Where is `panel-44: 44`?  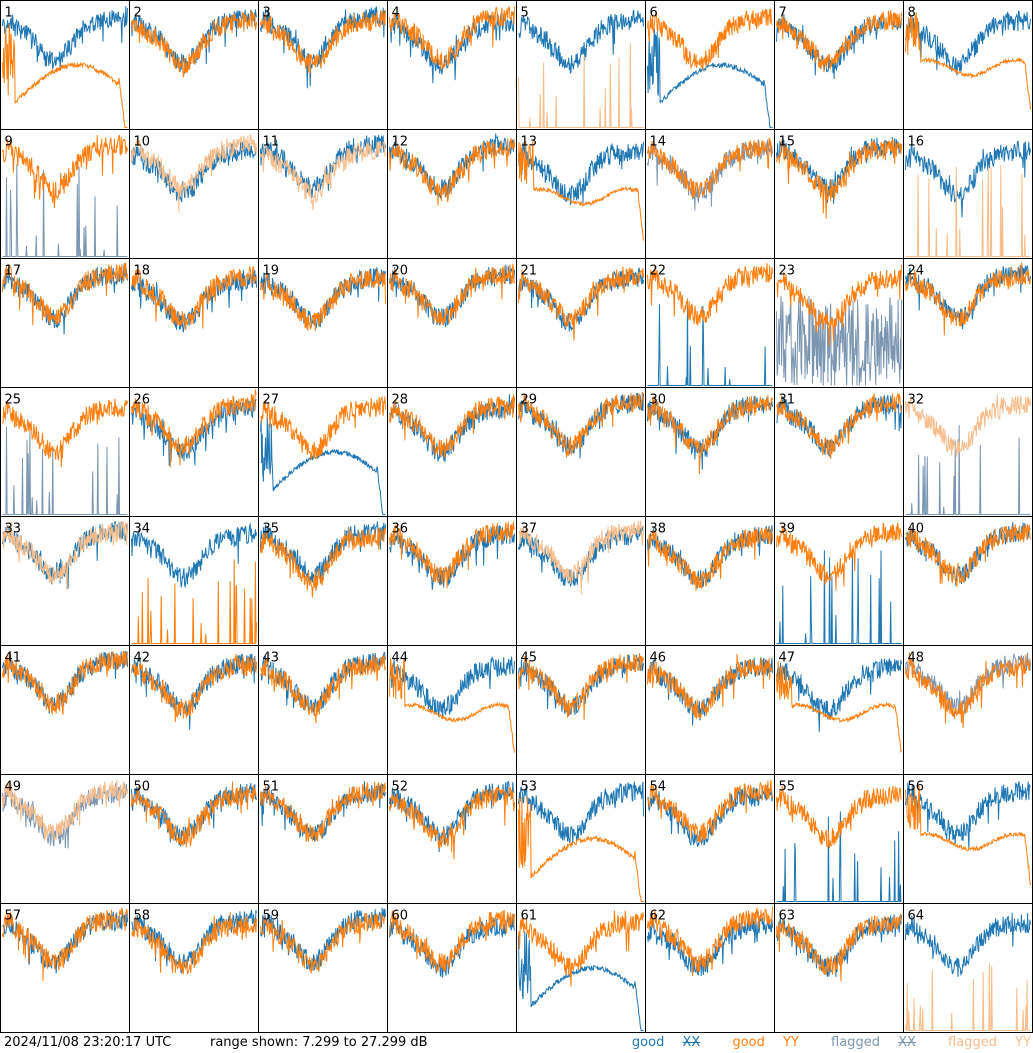 panel-44: 44 is located at coordinates (452, 710).